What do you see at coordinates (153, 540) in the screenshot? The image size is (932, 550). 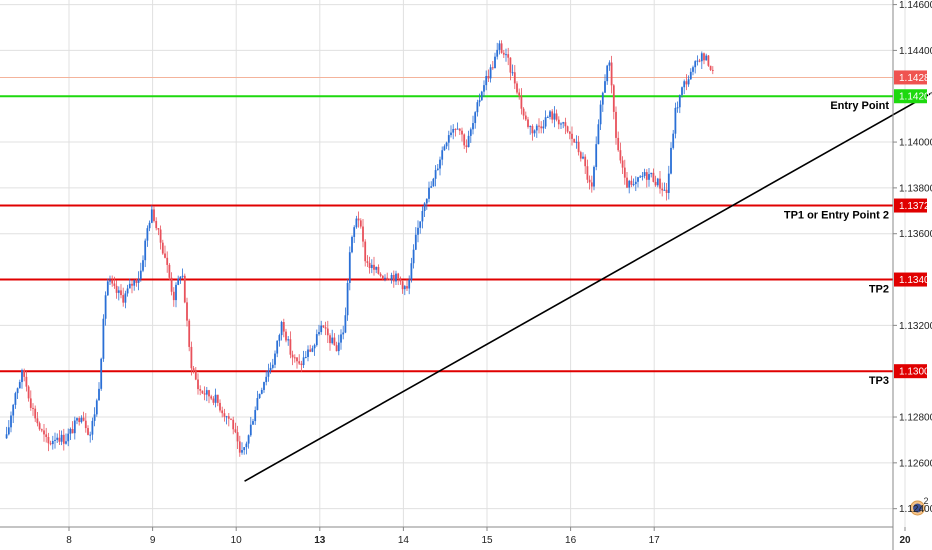 I see `time-tick-label: 9` at bounding box center [153, 540].